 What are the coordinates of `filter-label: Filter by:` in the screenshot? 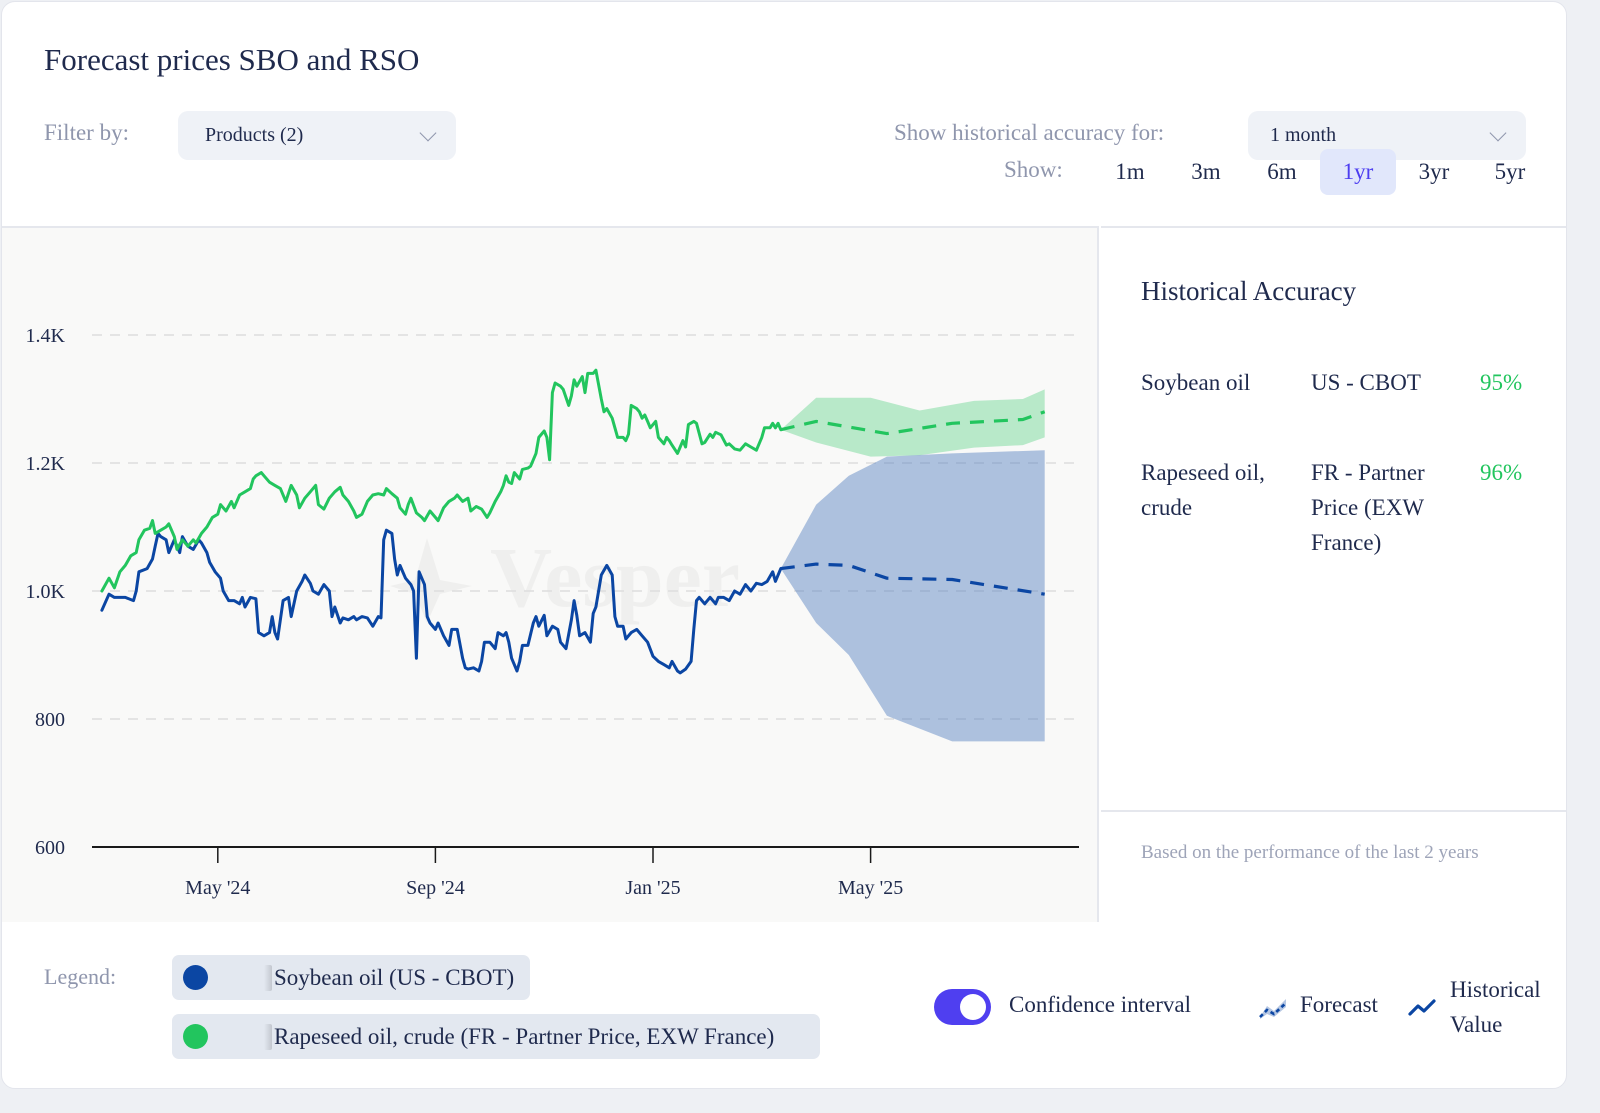 It's located at (86, 132).